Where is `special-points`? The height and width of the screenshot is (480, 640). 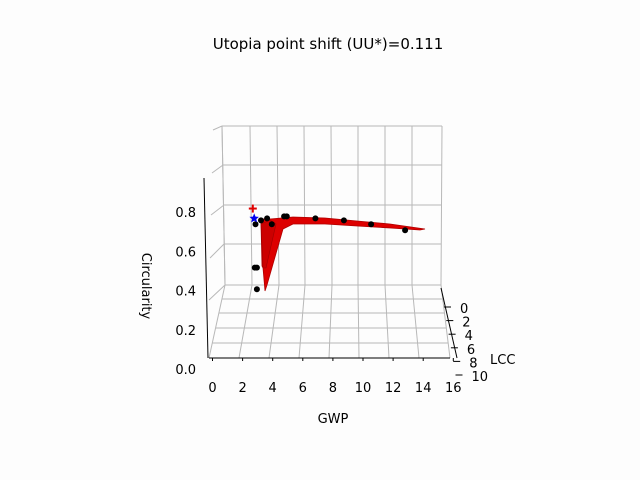 special-points is located at coordinates (253, 213).